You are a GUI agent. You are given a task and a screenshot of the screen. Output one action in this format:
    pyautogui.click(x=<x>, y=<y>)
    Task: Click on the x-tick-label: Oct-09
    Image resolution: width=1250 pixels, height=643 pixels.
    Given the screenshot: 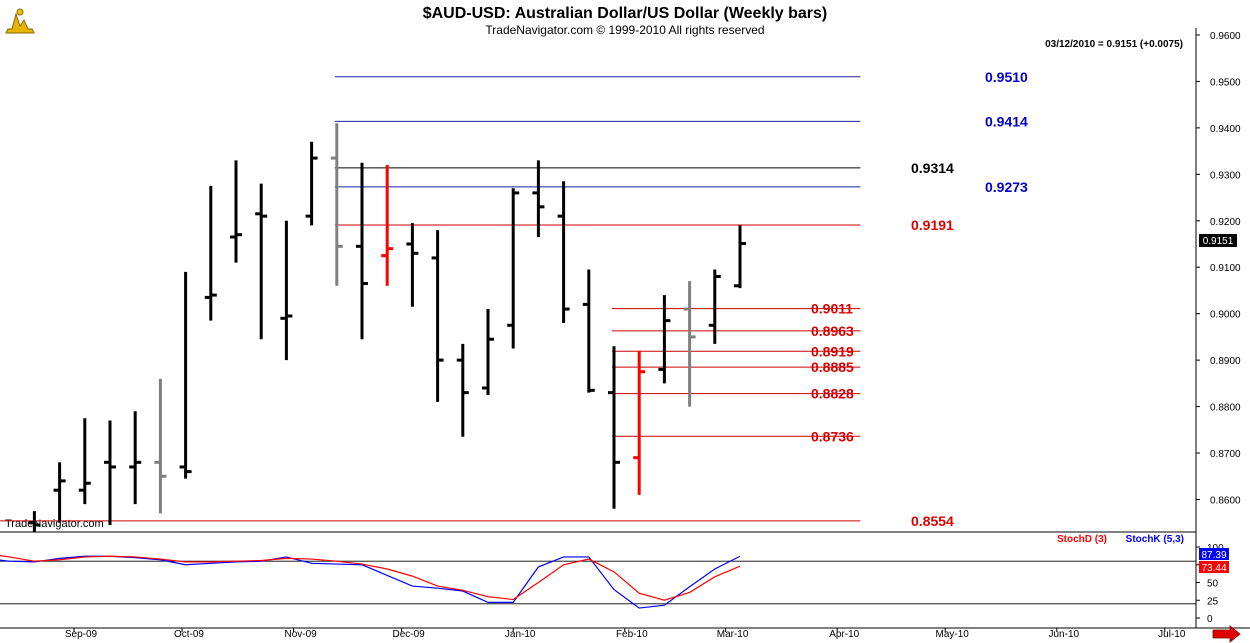 What is the action you would take?
    pyautogui.click(x=189, y=634)
    